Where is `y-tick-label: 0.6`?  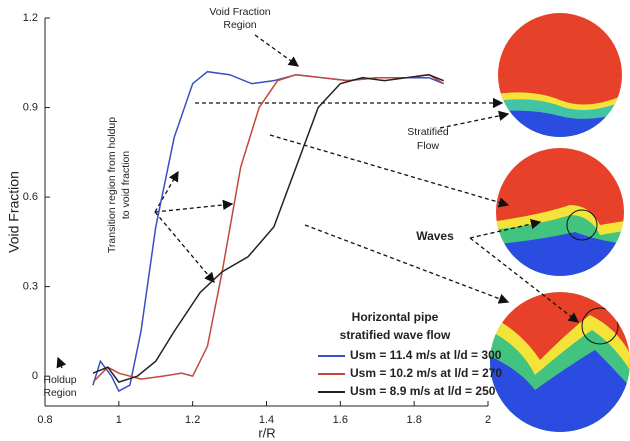 y-tick-label: 0.6 is located at coordinates (30, 197).